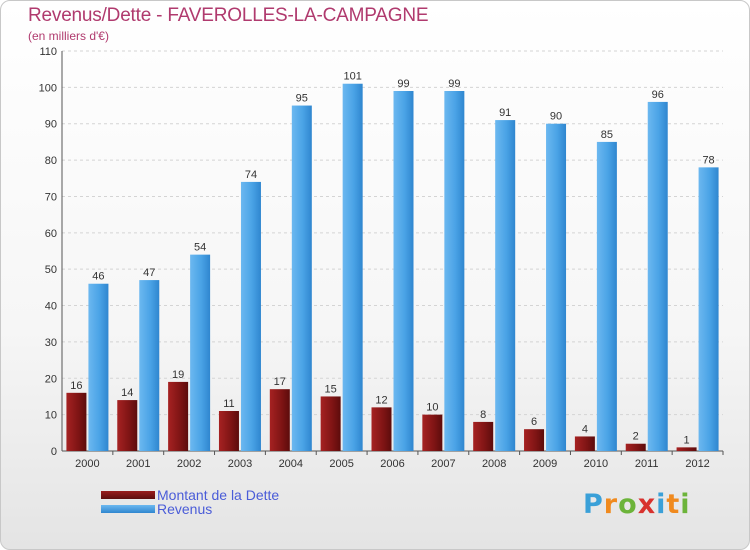  I want to click on y-tick-label: 50, so click(51, 270).